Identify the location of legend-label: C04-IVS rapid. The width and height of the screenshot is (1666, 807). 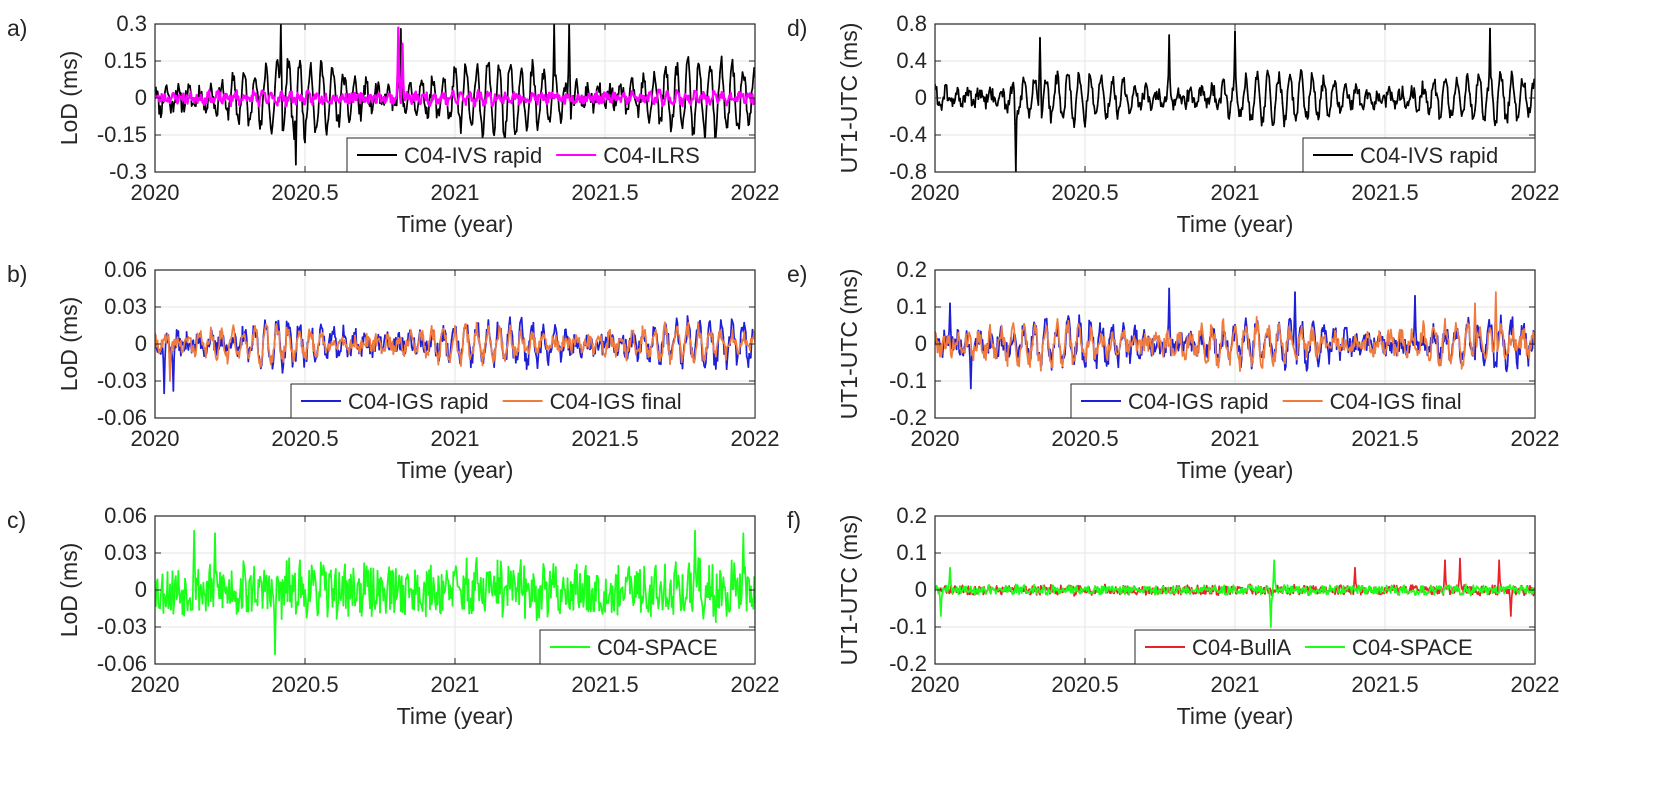
(1429, 155).